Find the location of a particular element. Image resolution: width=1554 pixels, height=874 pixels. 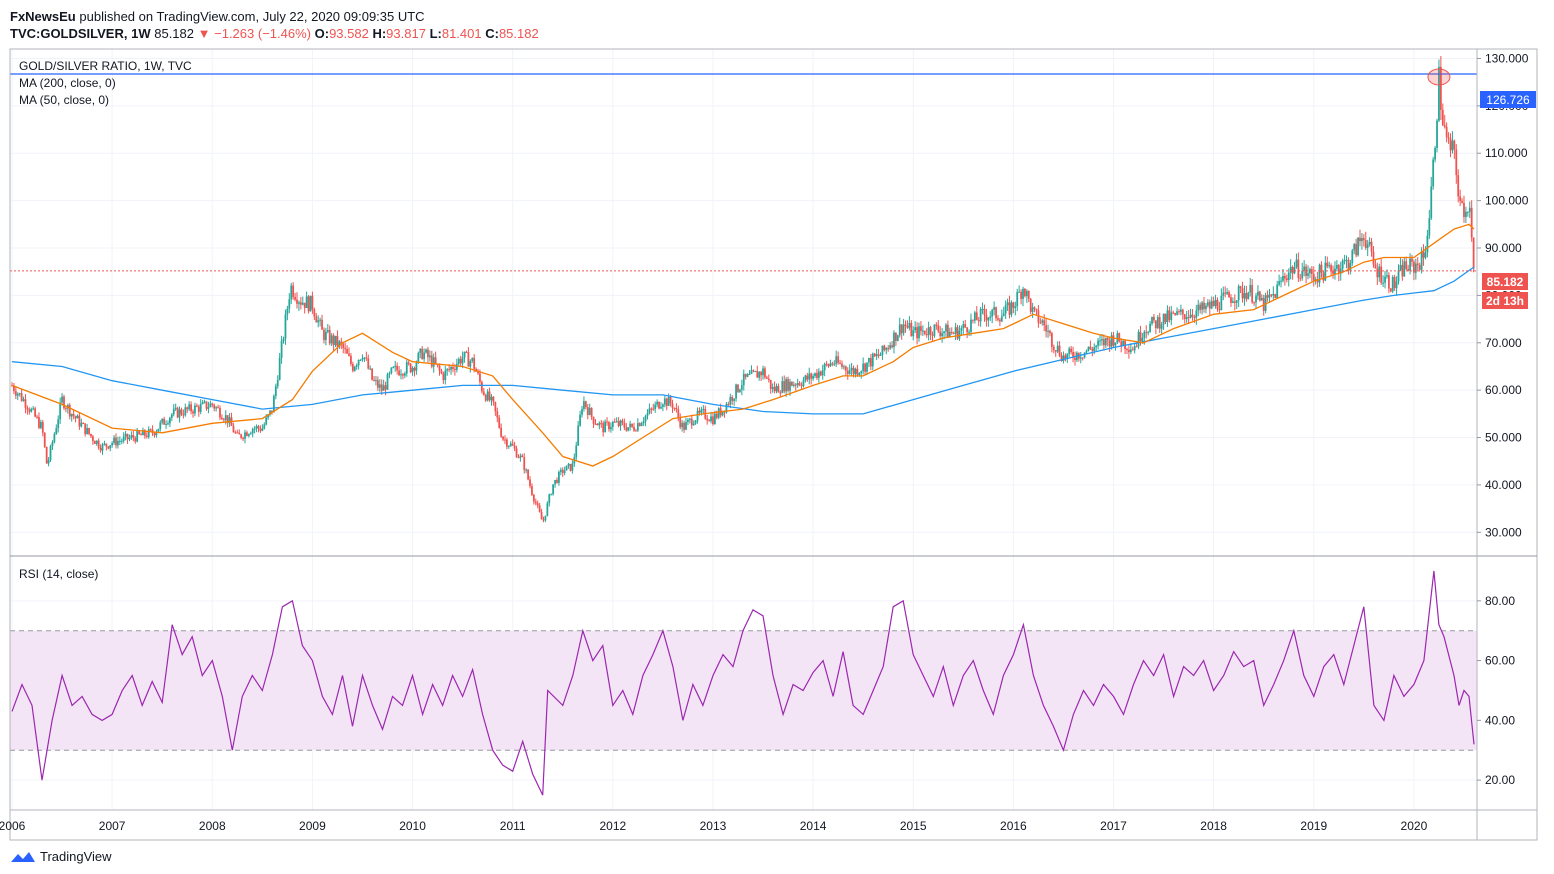

tradingview-brand: TradingView is located at coordinates (61, 856).